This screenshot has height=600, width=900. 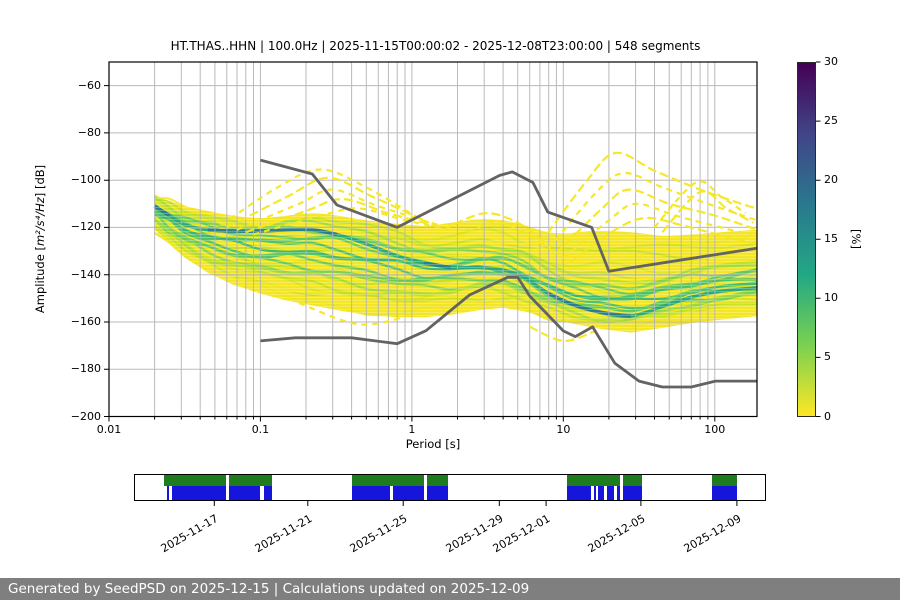 What do you see at coordinates (831, 239) in the screenshot?
I see `colorbar-tick-label: 15` at bounding box center [831, 239].